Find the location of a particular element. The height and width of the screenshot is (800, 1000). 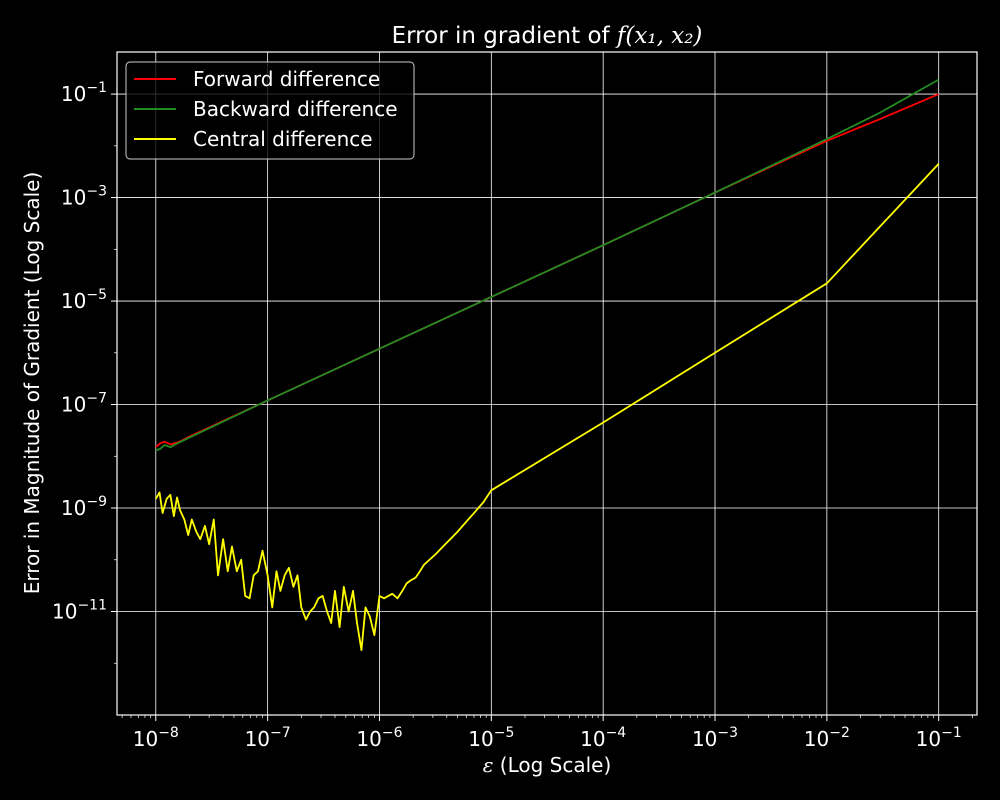

legend-label: Backward difference is located at coordinates (295, 109).